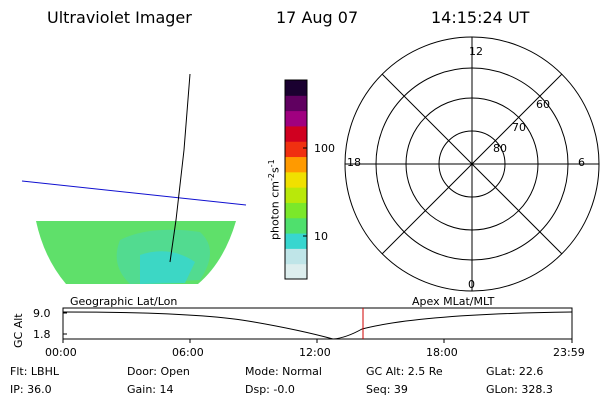 The image size is (600, 400). I want to click on colorbar-frame, so click(296, 179).